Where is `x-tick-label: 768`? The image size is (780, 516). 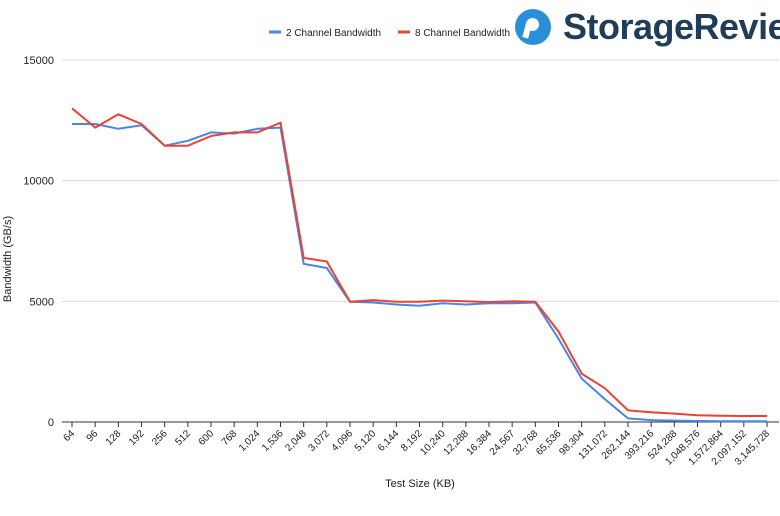 x-tick-label: 768 is located at coordinates (230, 438).